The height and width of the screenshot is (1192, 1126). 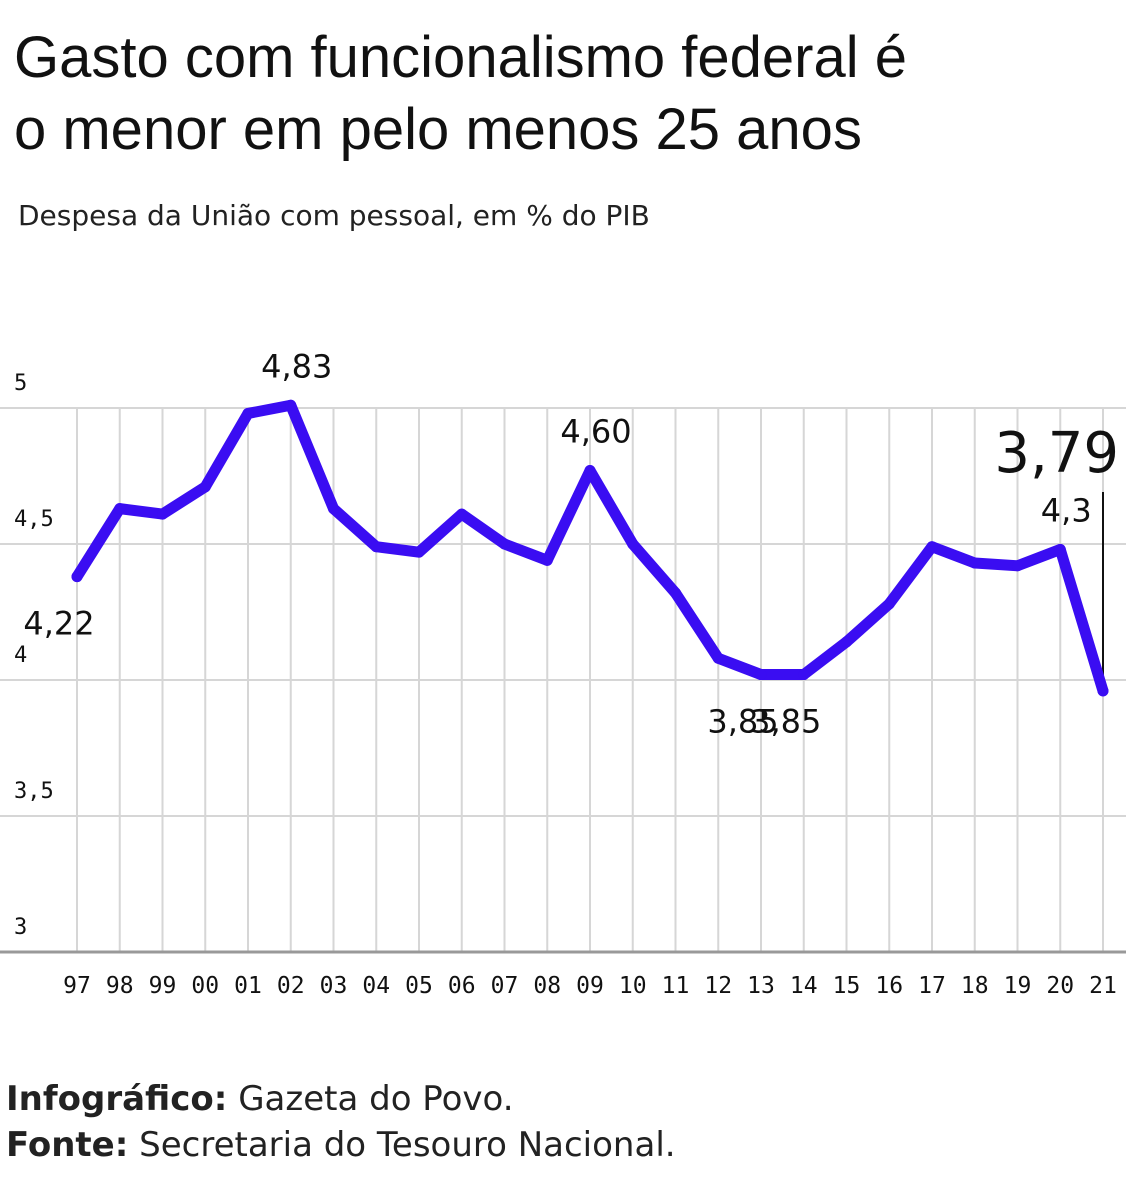 I want to click on highlight-data-label: 3,79, so click(x=1056, y=453).